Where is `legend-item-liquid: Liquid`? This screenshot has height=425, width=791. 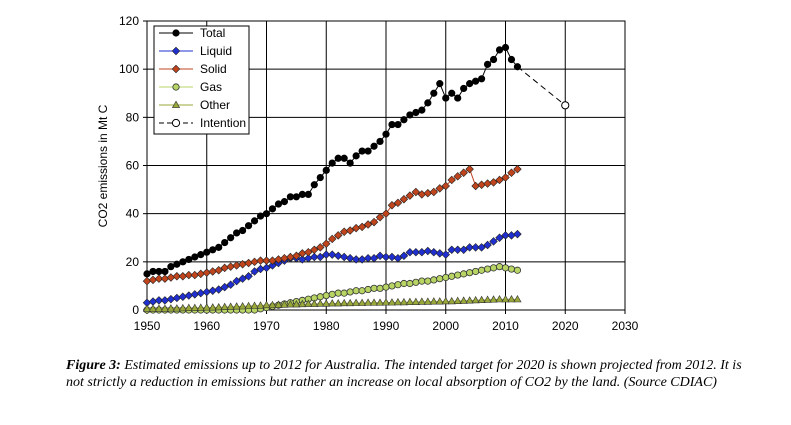
legend-item-liquid: Liquid is located at coordinates (195, 51).